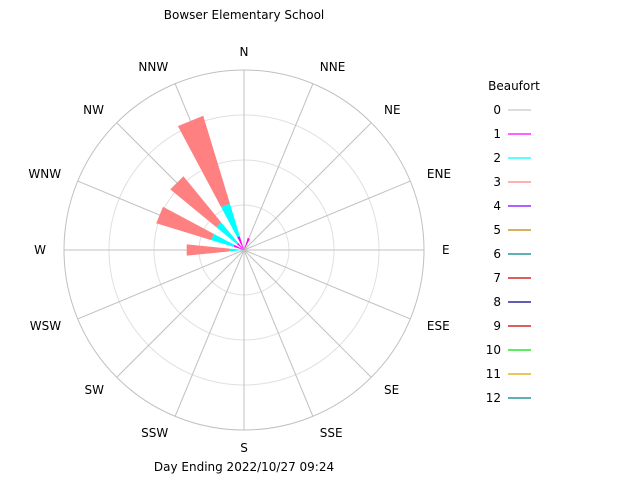 This screenshot has height=480, width=640. What do you see at coordinates (497, 230) in the screenshot?
I see `legend-label: 5` at bounding box center [497, 230].